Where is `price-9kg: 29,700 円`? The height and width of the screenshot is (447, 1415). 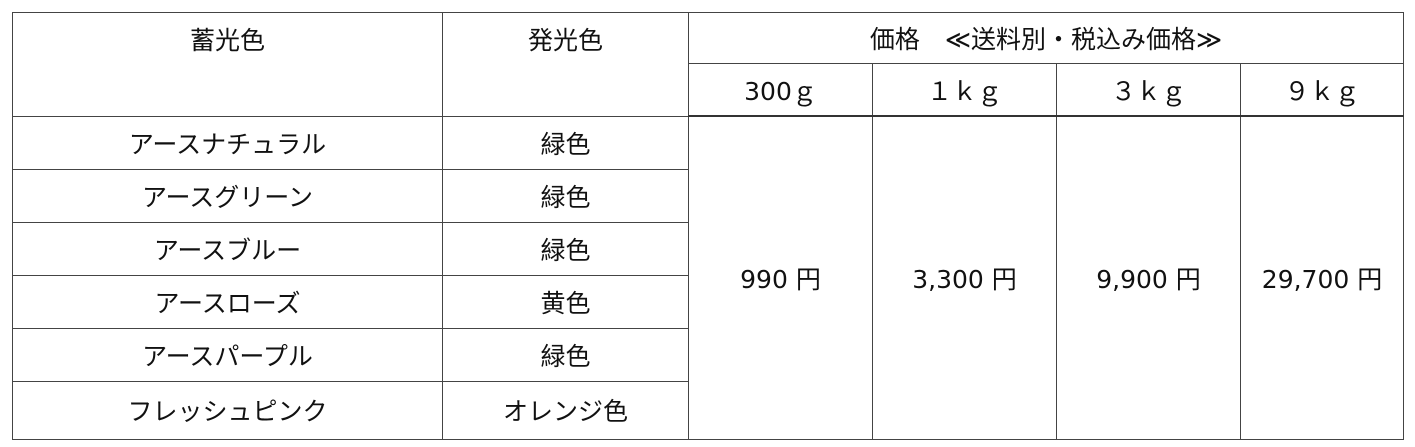 price-9kg: 29,700 円 is located at coordinates (1322, 277).